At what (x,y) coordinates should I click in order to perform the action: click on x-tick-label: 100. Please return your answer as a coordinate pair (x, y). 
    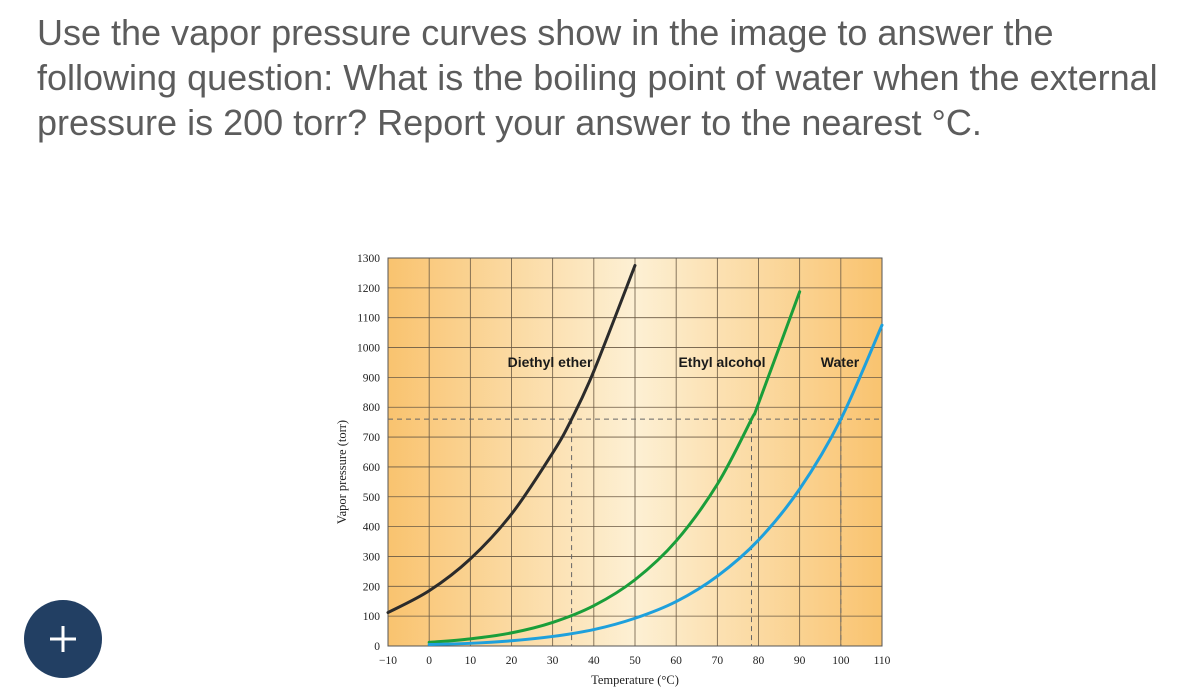
    Looking at the image, I should click on (841, 661).